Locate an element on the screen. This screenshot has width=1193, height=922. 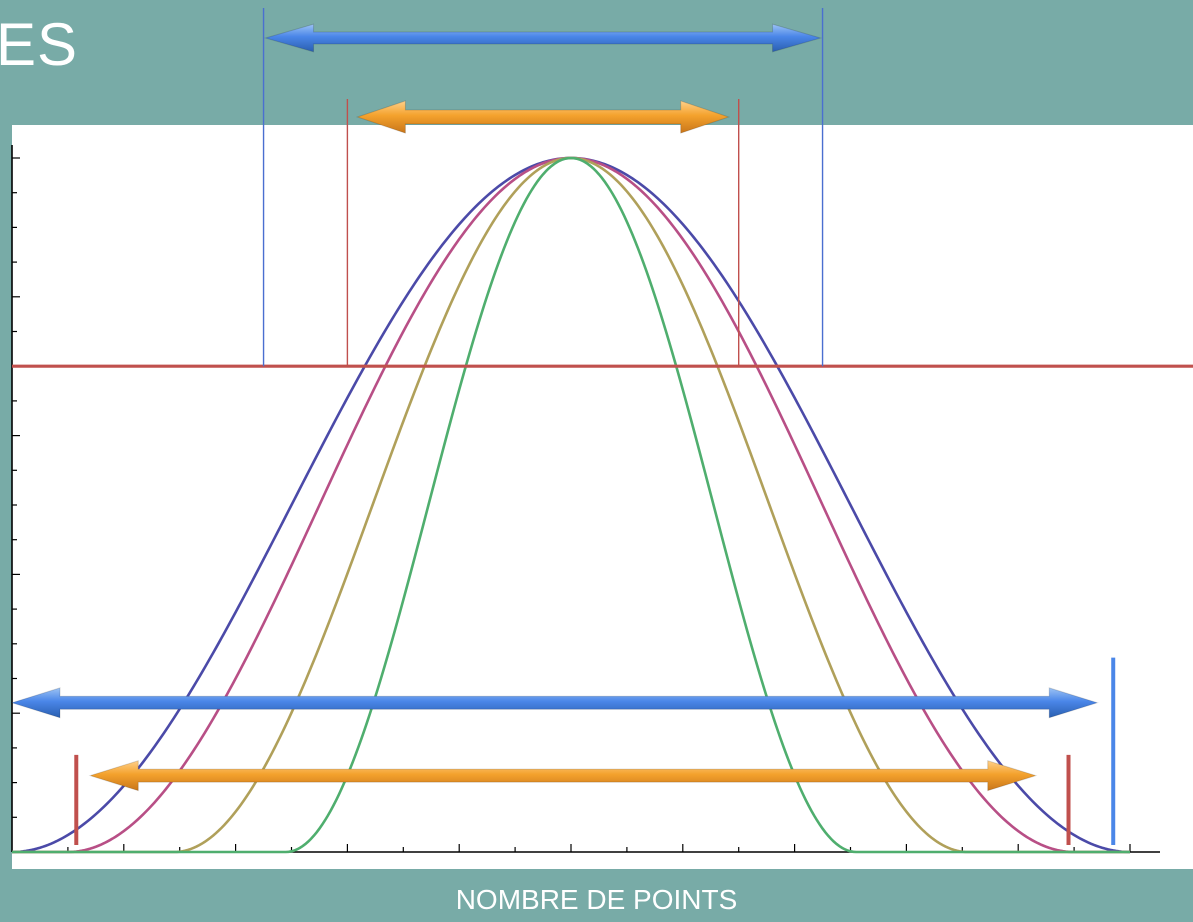
slide-title-fragment: ES is located at coordinates (39, 44).